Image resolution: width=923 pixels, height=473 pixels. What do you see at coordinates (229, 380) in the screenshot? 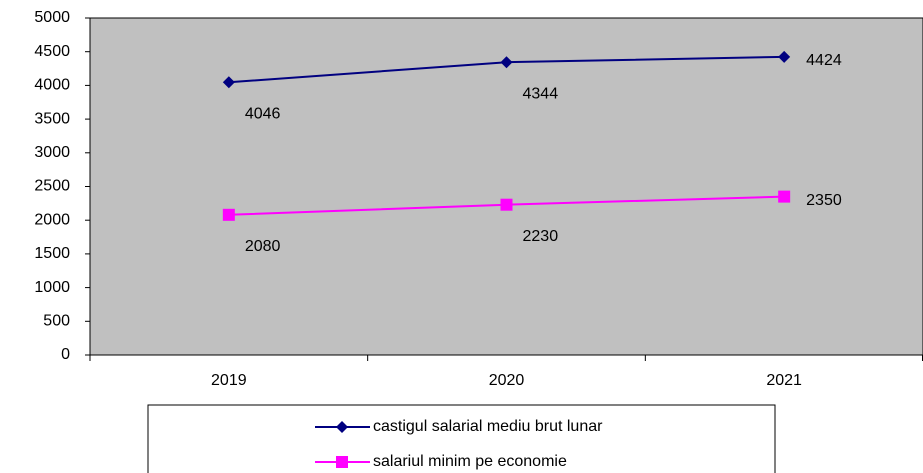
I see `x-tick-label: 2019` at bounding box center [229, 380].